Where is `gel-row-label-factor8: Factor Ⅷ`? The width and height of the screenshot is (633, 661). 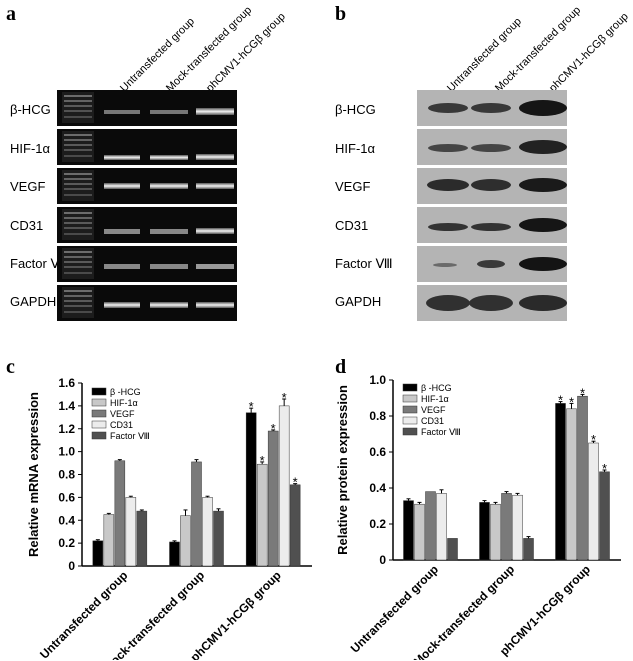
gel-row-label-factor8: Factor Ⅷ is located at coordinates (39, 263).